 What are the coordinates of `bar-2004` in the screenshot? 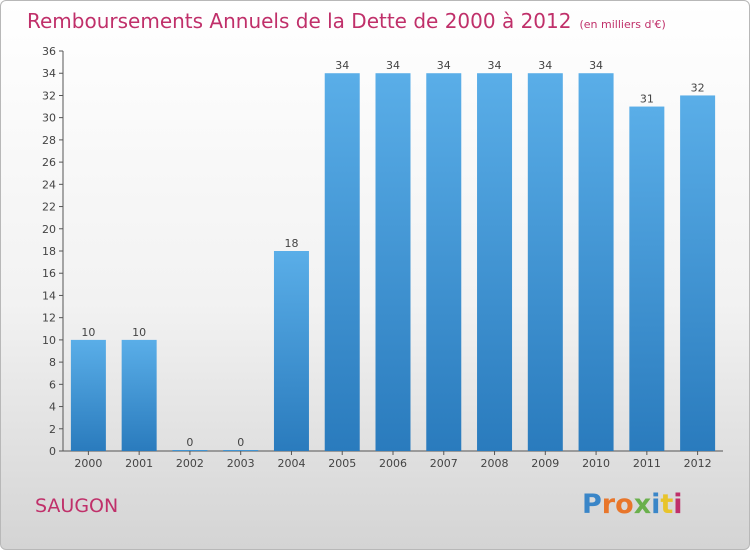 It's located at (291, 351).